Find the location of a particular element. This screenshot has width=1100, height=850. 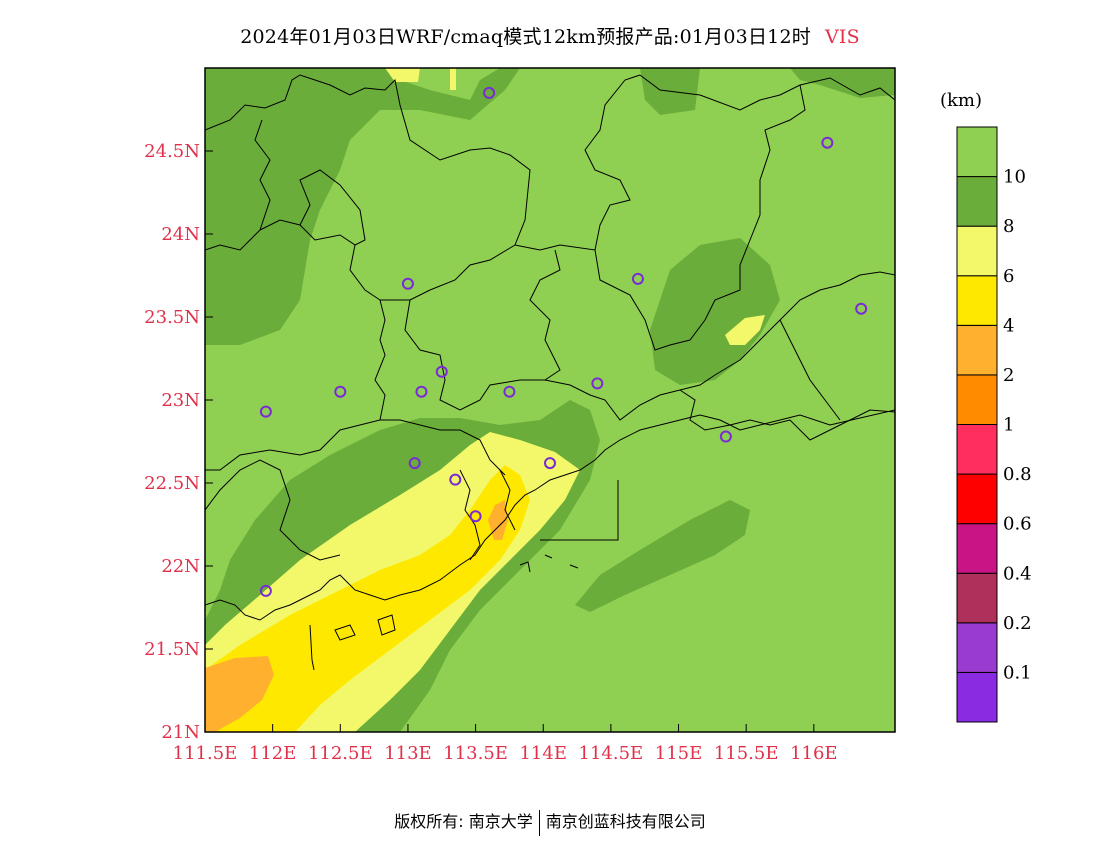

lat-tick-label: 23.5N is located at coordinates (172, 317).